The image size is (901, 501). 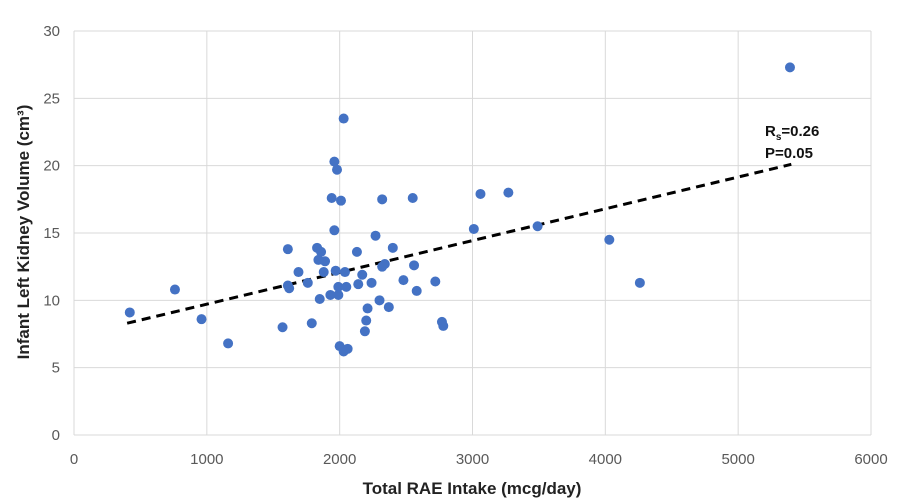 I want to click on rs-main: R, so click(x=770, y=131).